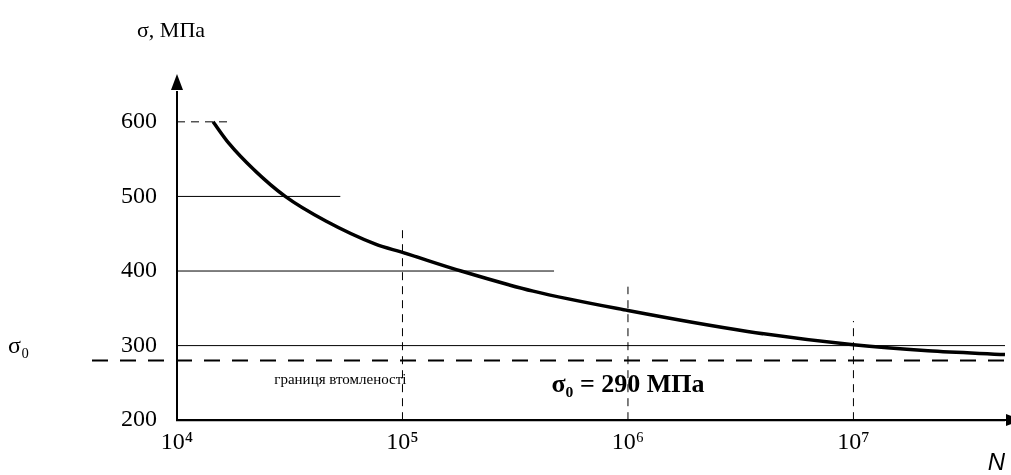 Image resolution: width=1011 pixels, height=475 pixels. Describe the element at coordinates (177, 440) in the screenshot. I see `x-tick-label: 10⁴` at that location.